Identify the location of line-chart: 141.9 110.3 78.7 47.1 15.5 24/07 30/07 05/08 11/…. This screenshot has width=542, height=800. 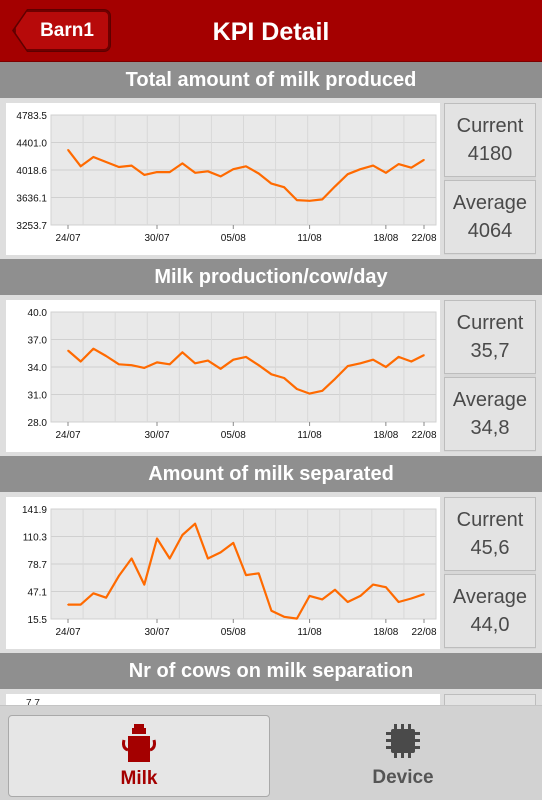
(229, 571).